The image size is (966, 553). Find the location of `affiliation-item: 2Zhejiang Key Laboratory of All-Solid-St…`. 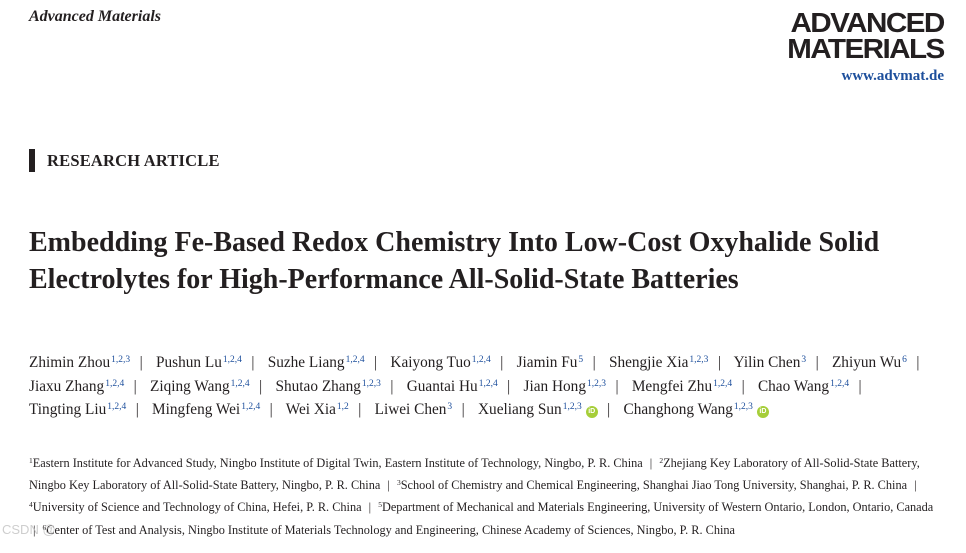

affiliation-item: 2Zhejiang Key Laboratory of All-Solid-St… is located at coordinates (474, 474).